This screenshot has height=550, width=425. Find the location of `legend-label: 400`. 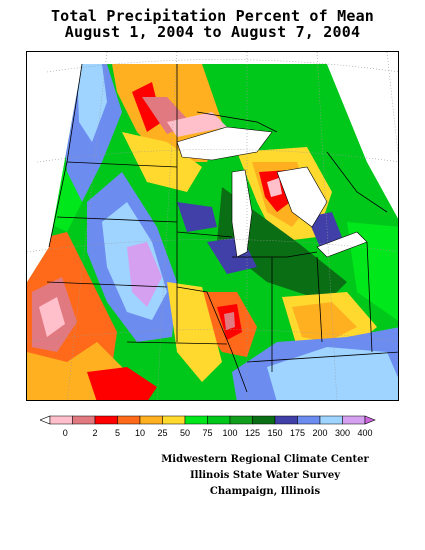

legend-label: 400 is located at coordinates (364, 433).